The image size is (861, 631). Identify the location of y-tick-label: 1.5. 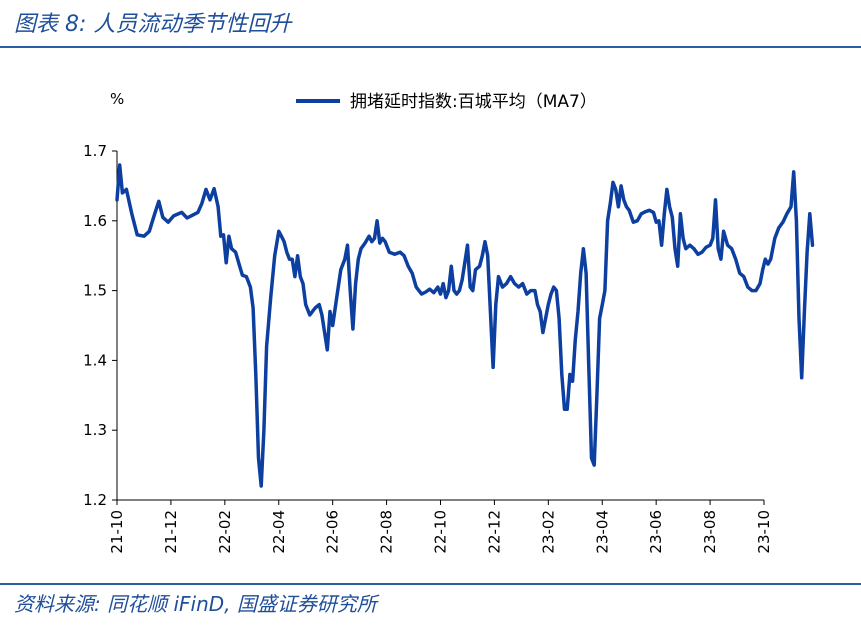
(95, 291).